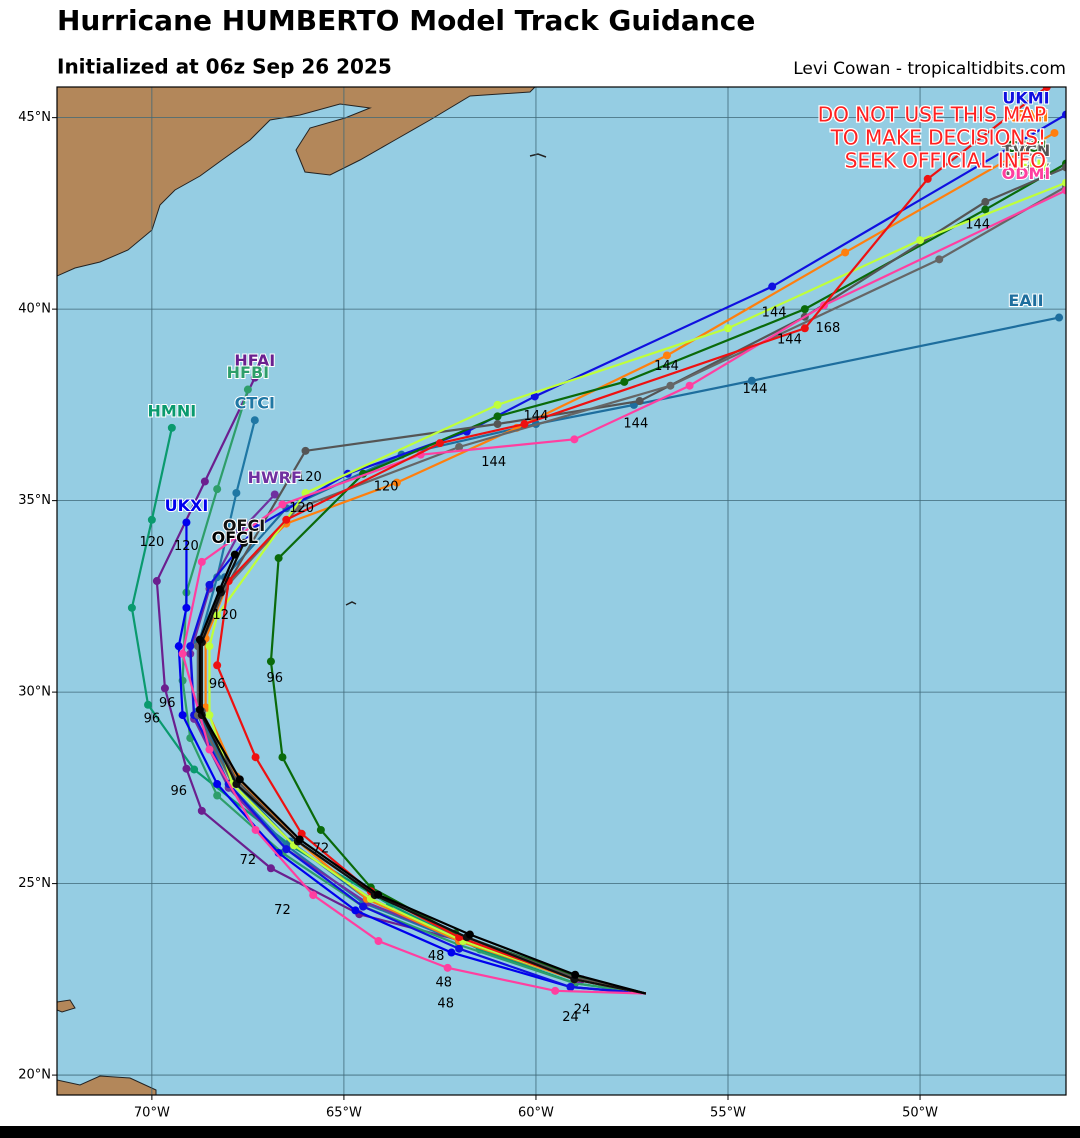  Describe the element at coordinates (344, 1113) in the screenshot. I see `x-tick-label: 65°W` at that location.